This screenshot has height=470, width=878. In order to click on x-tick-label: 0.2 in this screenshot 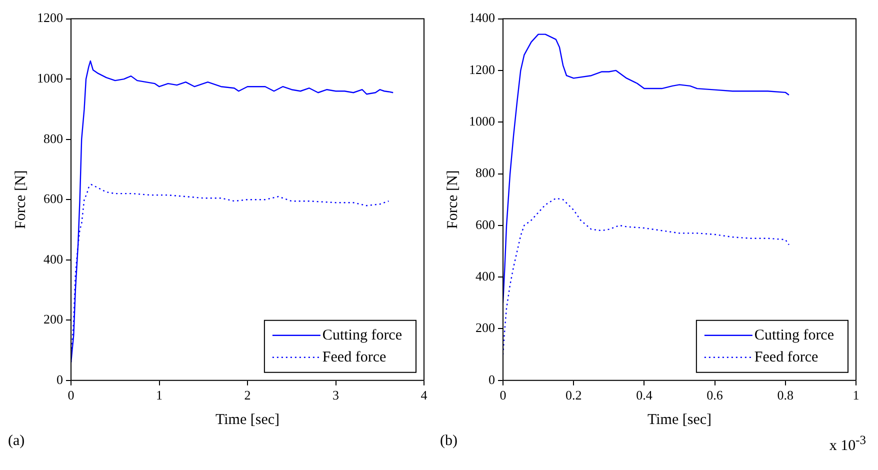, I will do `click(573, 395)`.